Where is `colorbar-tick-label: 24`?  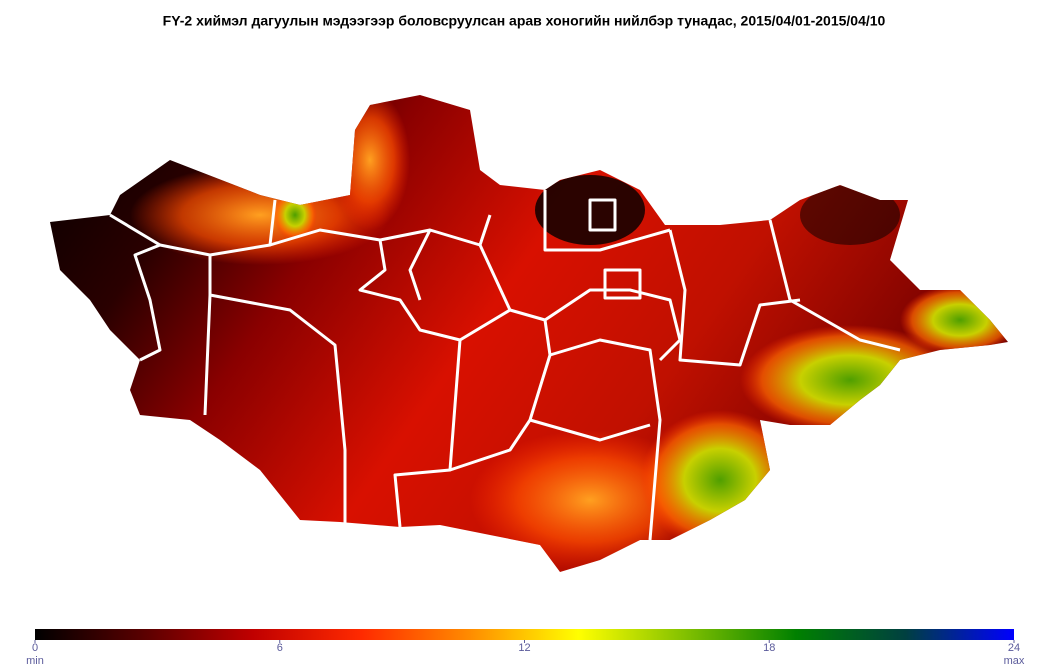 colorbar-tick-label: 24 is located at coordinates (1014, 648).